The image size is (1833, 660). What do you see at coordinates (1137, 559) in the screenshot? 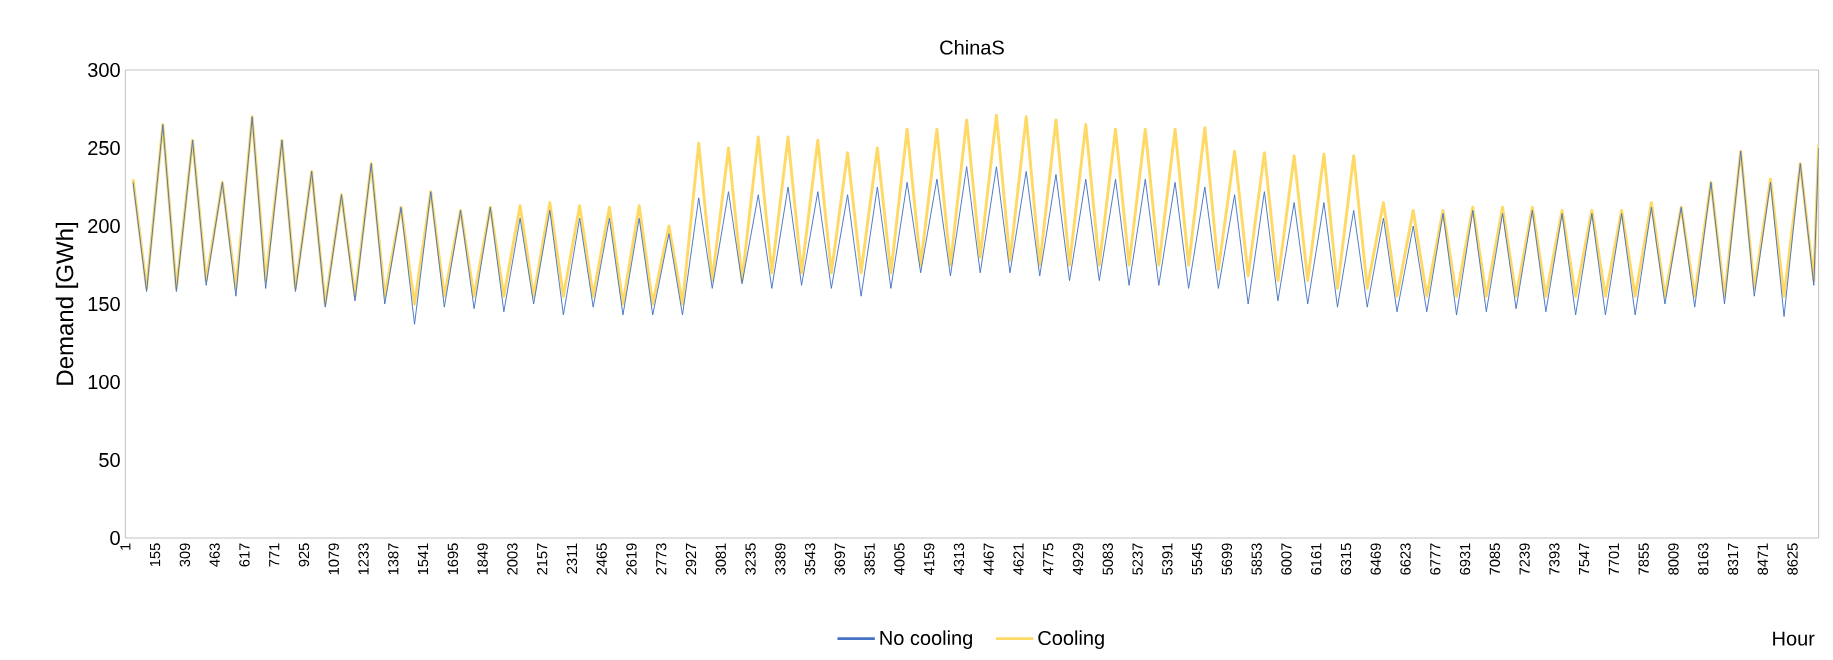
I see `x-tick-label: 5237` at bounding box center [1137, 559].